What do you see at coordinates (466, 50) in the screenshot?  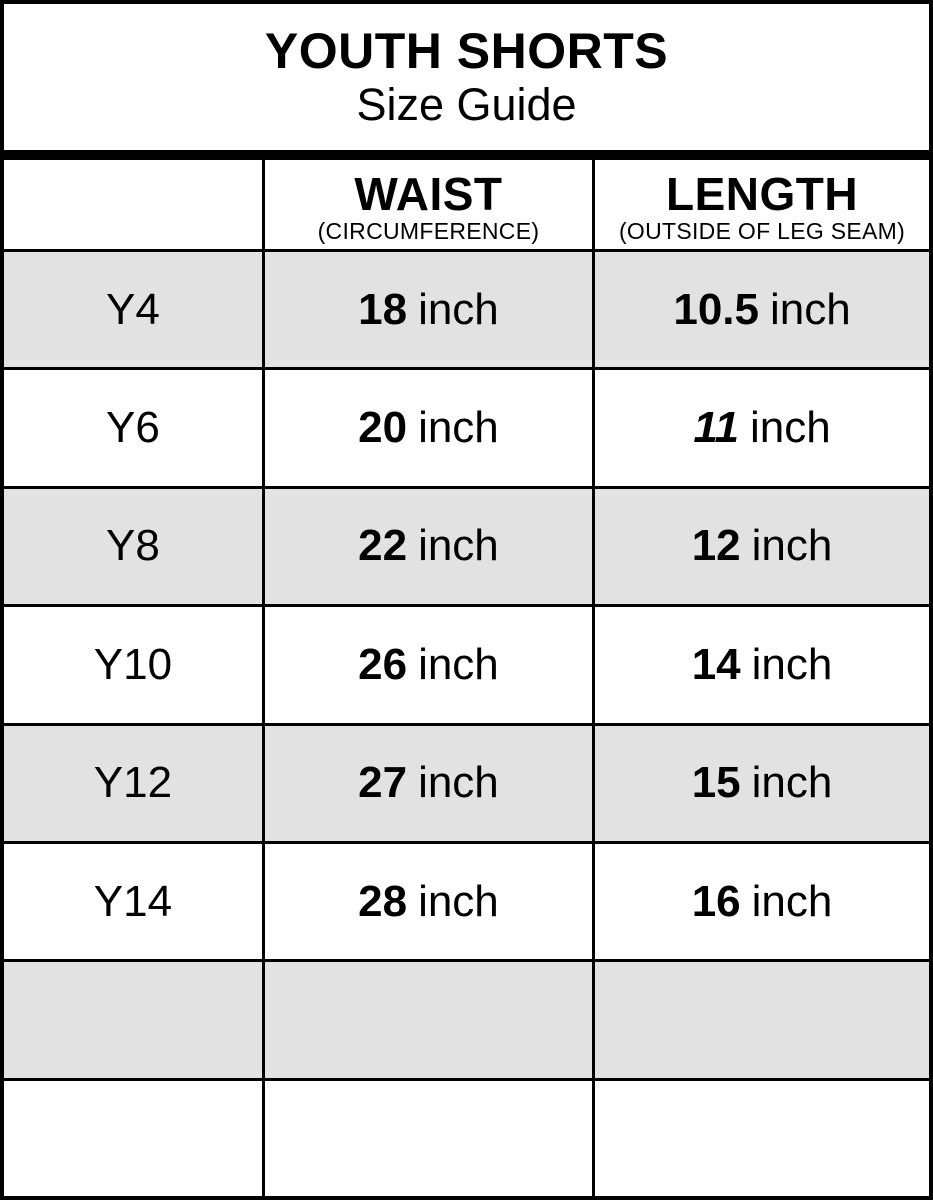 I see `page-title: YOUTH SHORTS` at bounding box center [466, 50].